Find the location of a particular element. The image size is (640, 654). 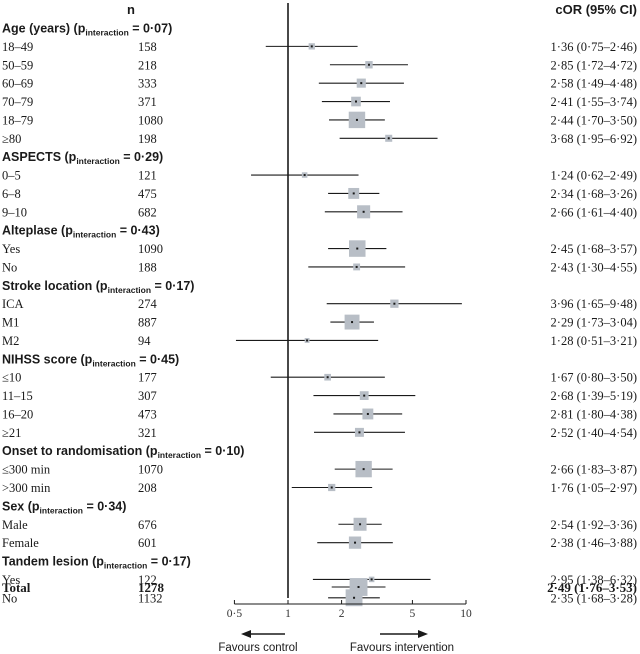

row-g0-3-marker is located at coordinates (355, 101).